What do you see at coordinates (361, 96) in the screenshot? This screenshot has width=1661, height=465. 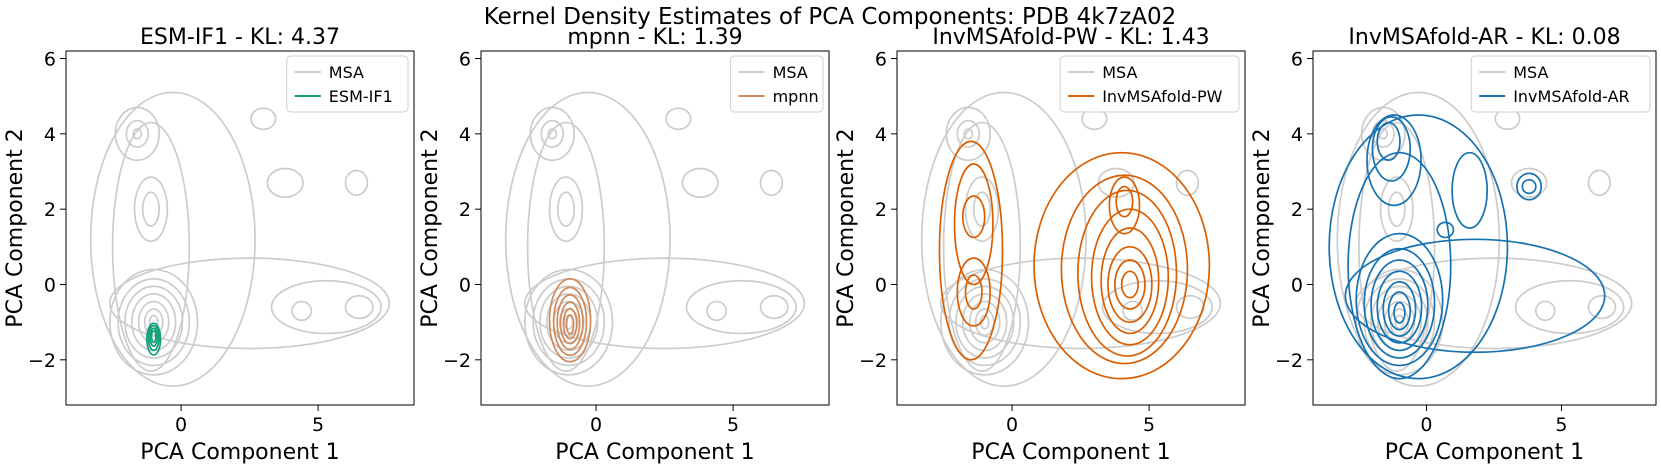 I see `legend-label: ESM-IF1` at bounding box center [361, 96].